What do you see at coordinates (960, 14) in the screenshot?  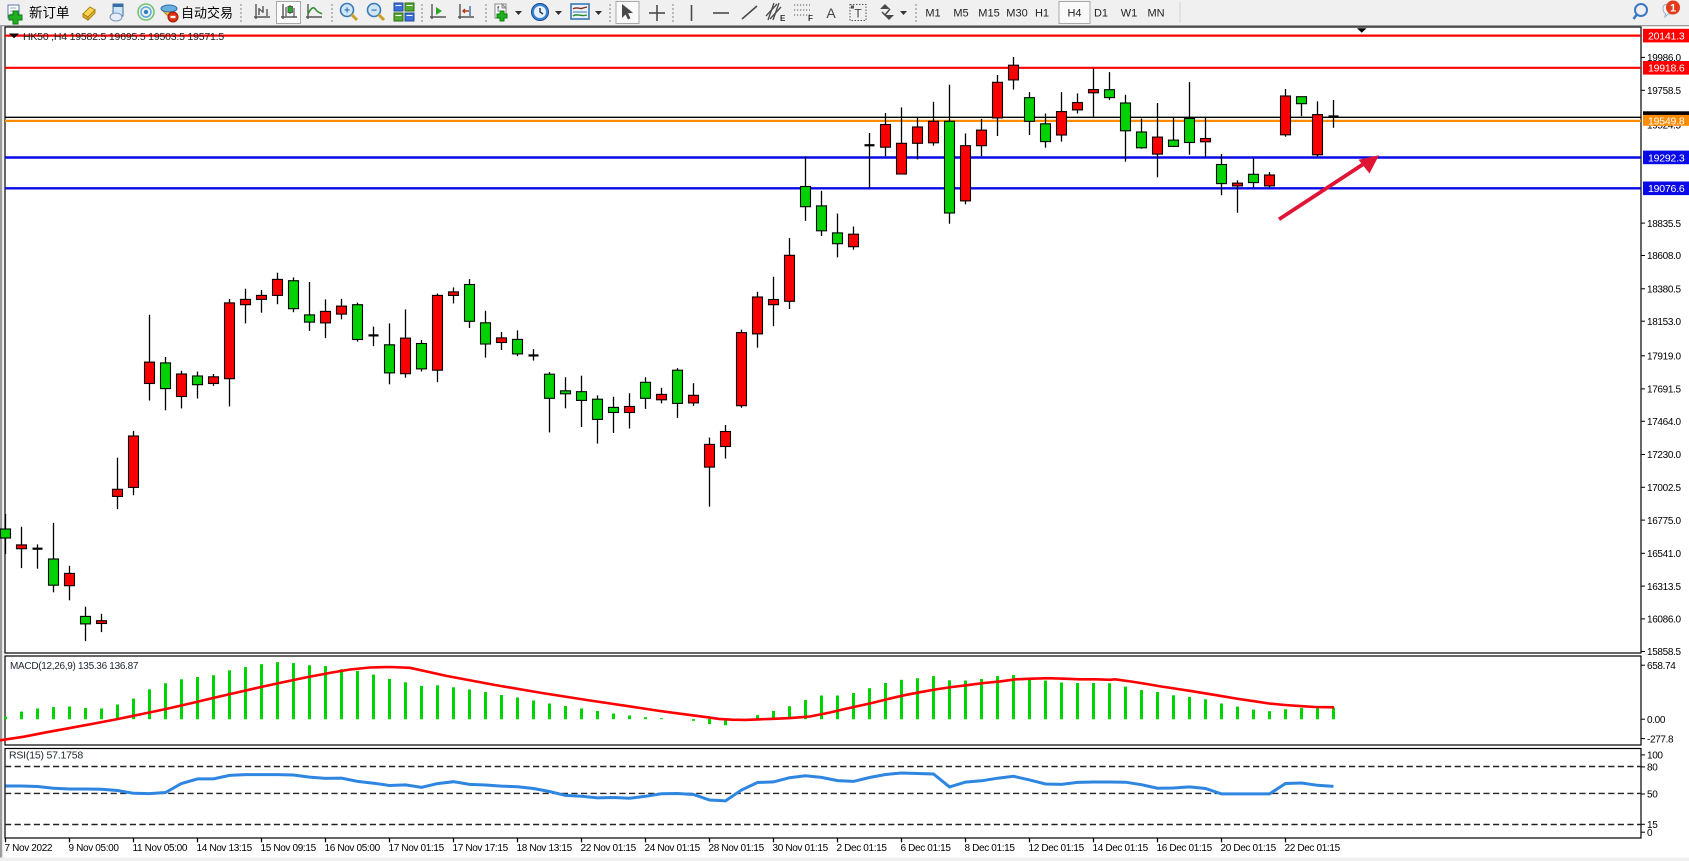 I see `svg-text: M5` at bounding box center [960, 14].